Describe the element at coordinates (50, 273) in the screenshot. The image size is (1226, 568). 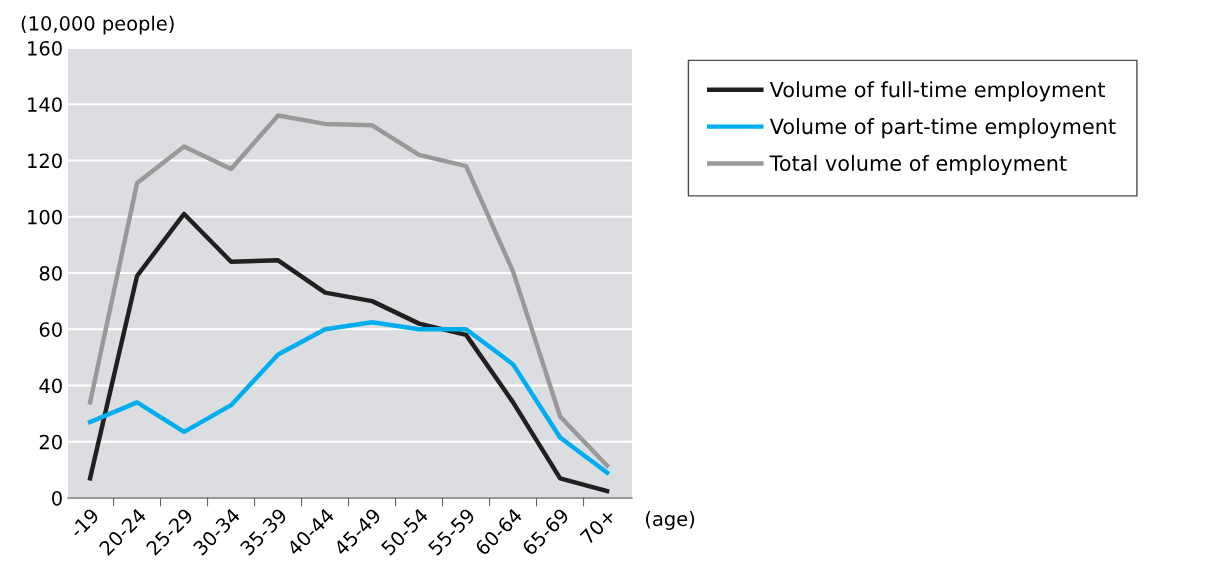
I see `y-tick-label: 80` at that location.